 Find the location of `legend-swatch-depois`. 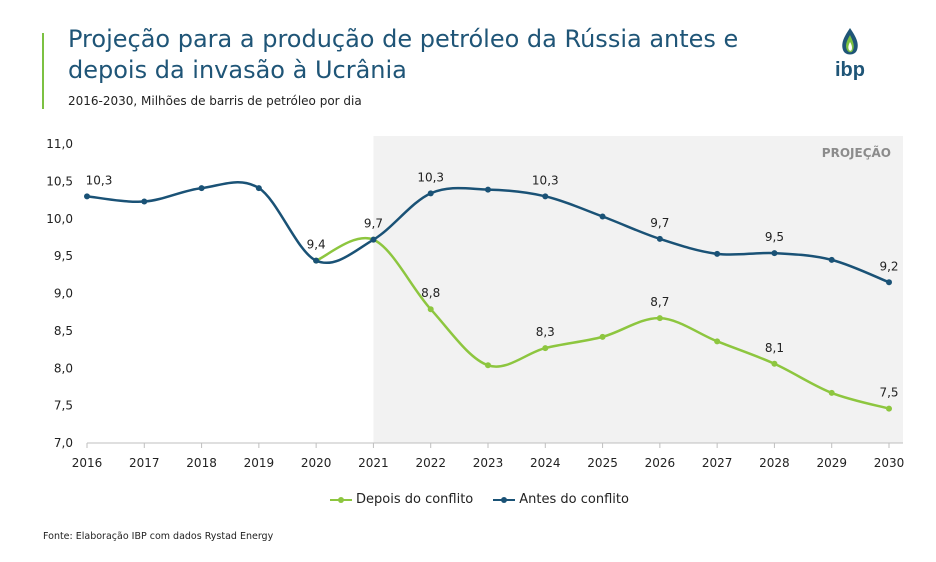

legend-swatch-depois is located at coordinates (341, 500).